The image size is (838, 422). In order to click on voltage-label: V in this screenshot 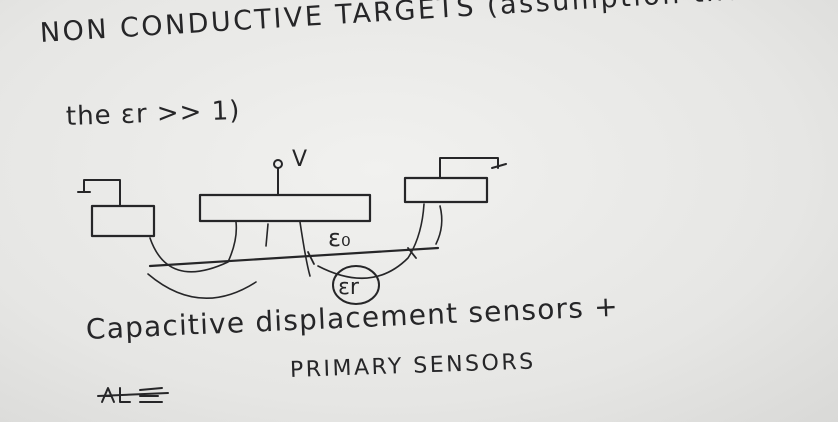, I will do `click(299, 159)`.